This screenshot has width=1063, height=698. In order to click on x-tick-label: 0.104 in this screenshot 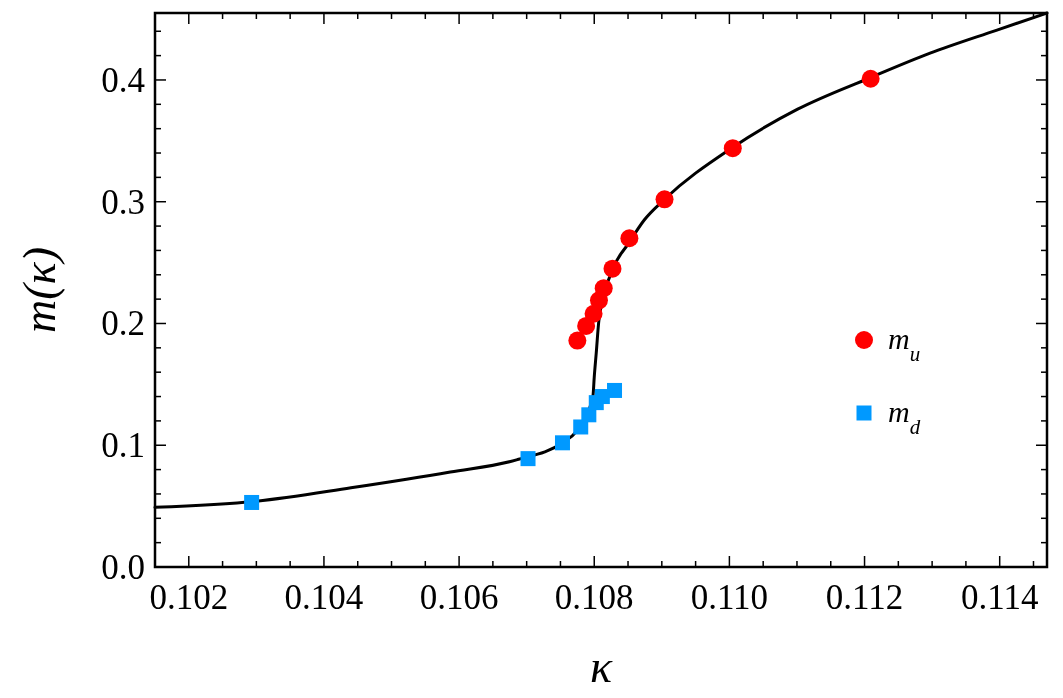, I will do `click(324, 597)`.